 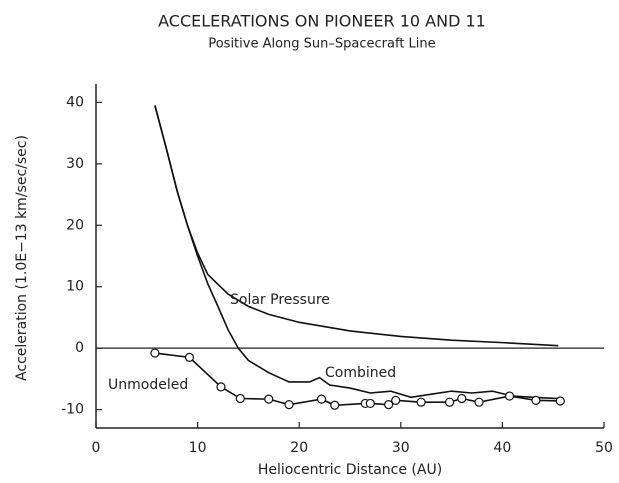 I want to click on y-tick-label: -10, so click(x=72, y=410).